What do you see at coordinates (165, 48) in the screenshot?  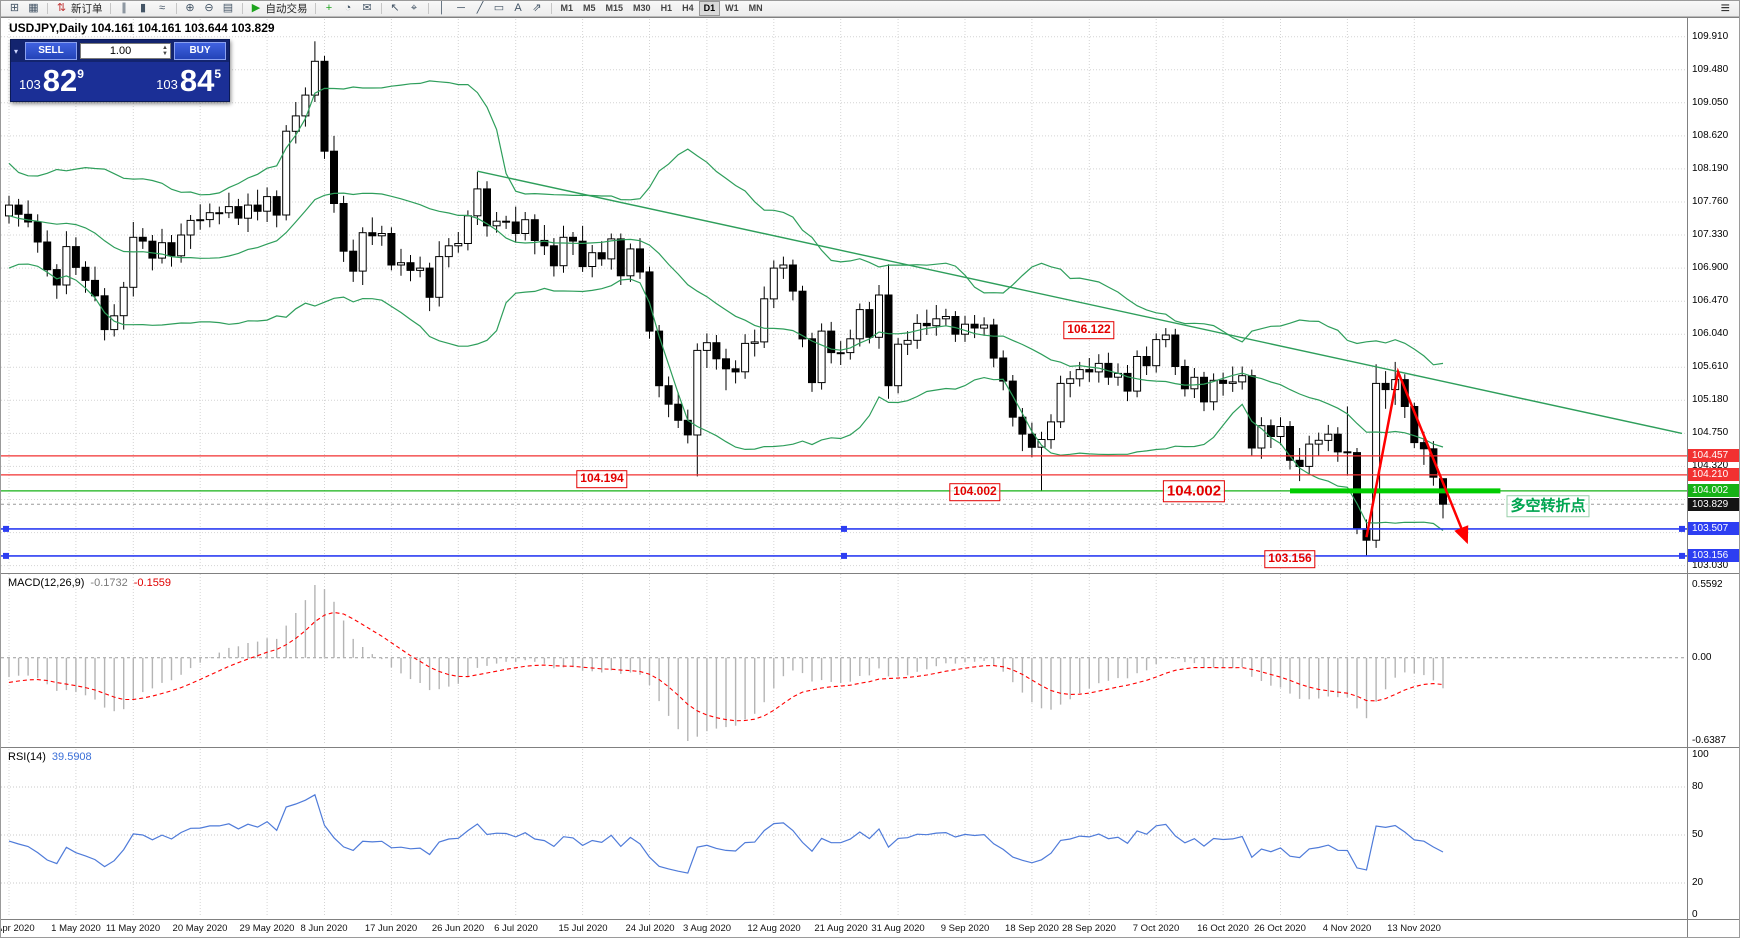 I see `spinner-up-icon: ▲` at bounding box center [165, 48].